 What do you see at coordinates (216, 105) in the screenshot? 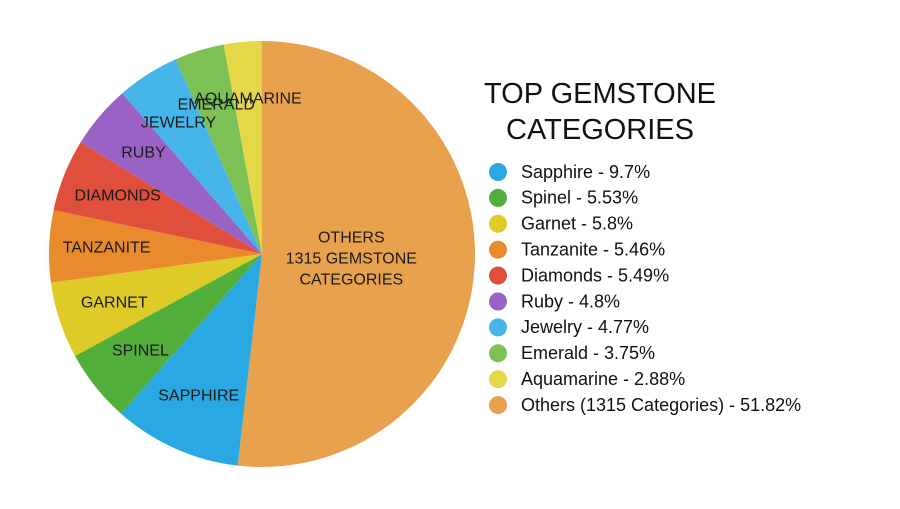
I see `slice-label: EMERALD` at bounding box center [216, 105].